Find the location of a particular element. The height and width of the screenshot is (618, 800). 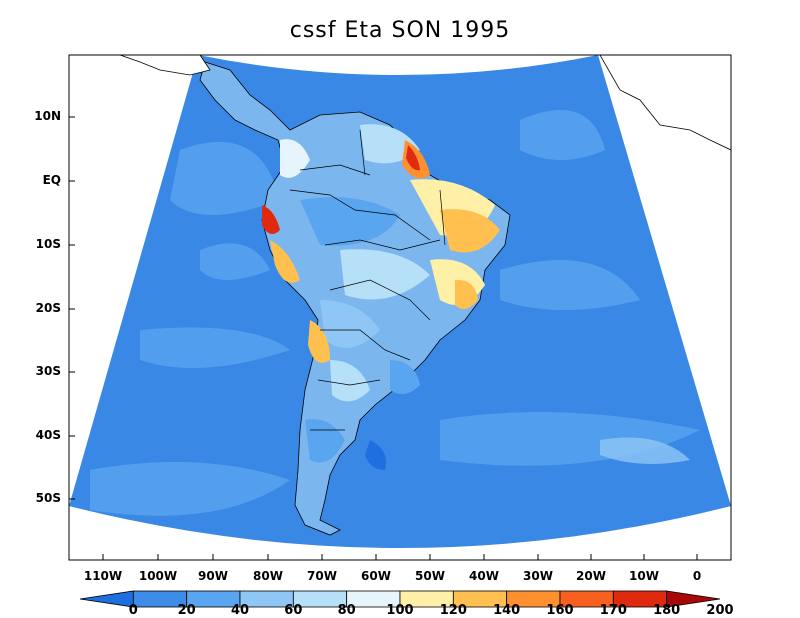

north-america-coast is located at coordinates (165, 65).